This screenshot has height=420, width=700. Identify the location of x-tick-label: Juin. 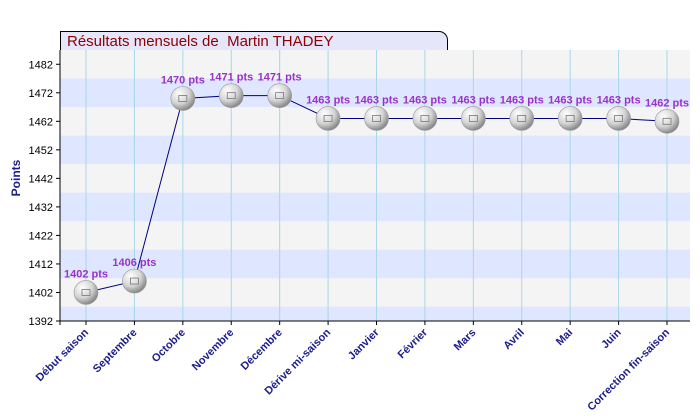
(611, 338).